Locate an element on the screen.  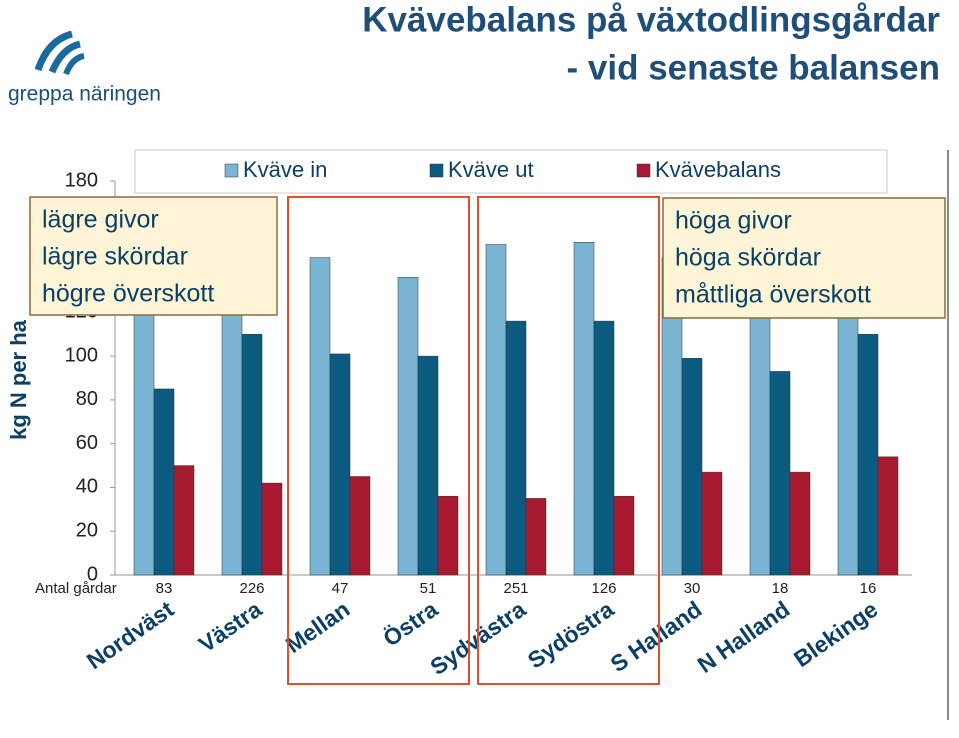
x-tick-label: Västra is located at coordinates (230, 627).